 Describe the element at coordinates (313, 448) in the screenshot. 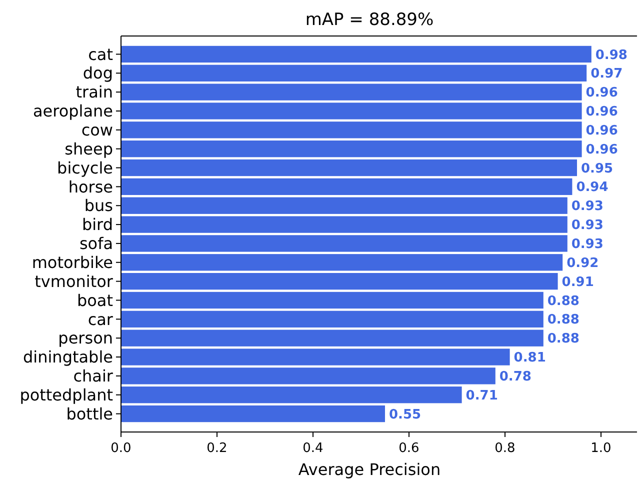

I see `x-tick-label: 0.4` at that location.